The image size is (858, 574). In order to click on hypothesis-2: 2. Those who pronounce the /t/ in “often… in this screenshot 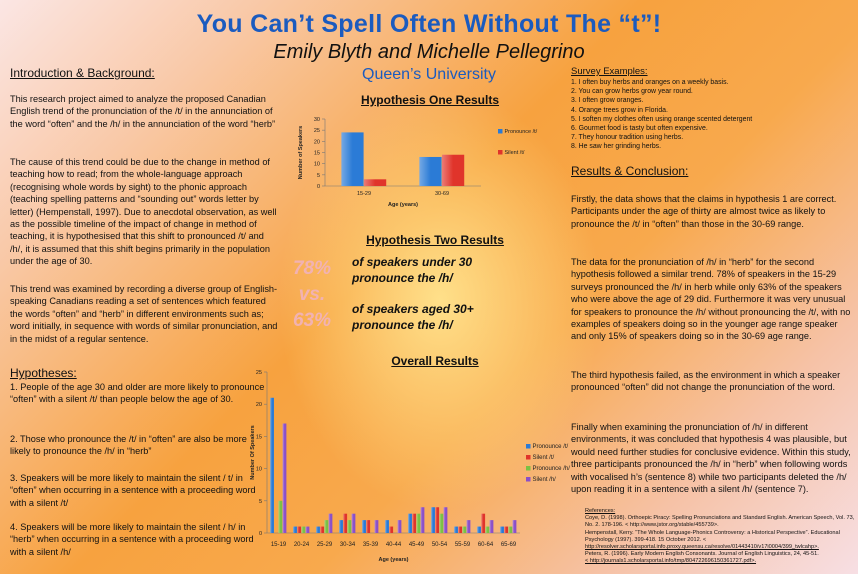, I will do `click(128, 445)`.